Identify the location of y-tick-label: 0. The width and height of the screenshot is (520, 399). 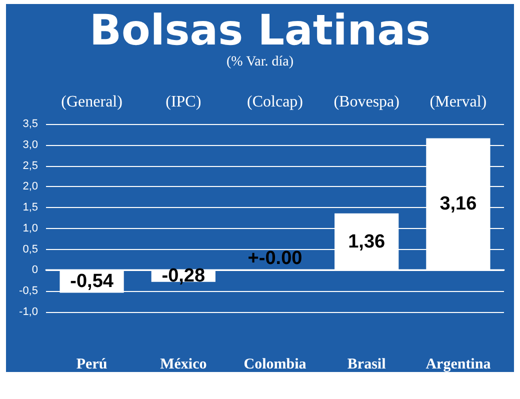
(35, 270).